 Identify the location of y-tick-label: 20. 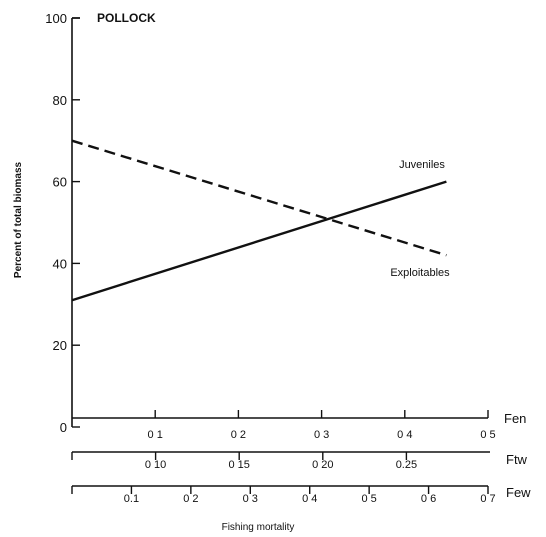
(60, 345).